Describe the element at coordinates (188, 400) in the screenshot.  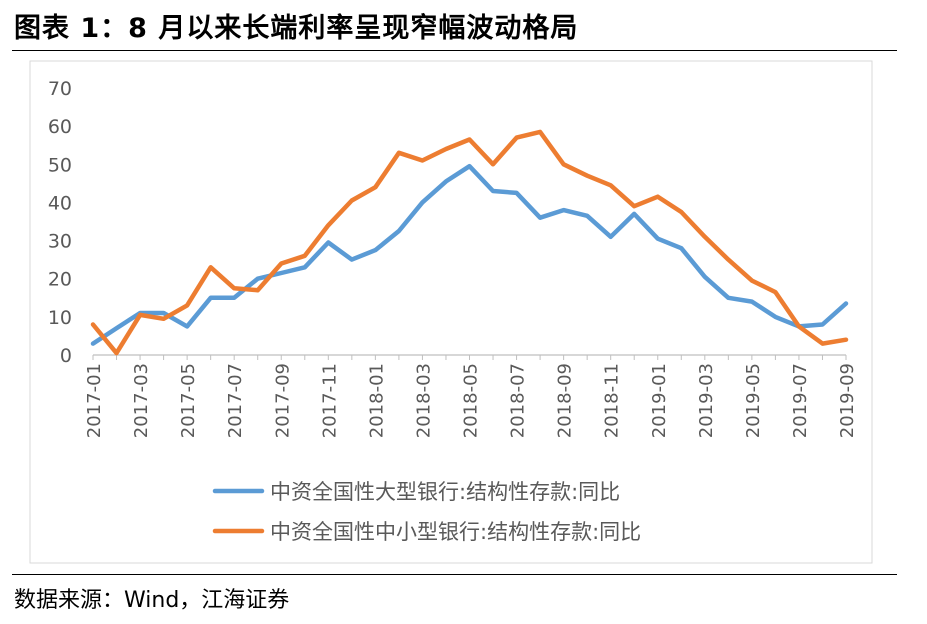
I see `x-tick-label: 2017-05` at that location.